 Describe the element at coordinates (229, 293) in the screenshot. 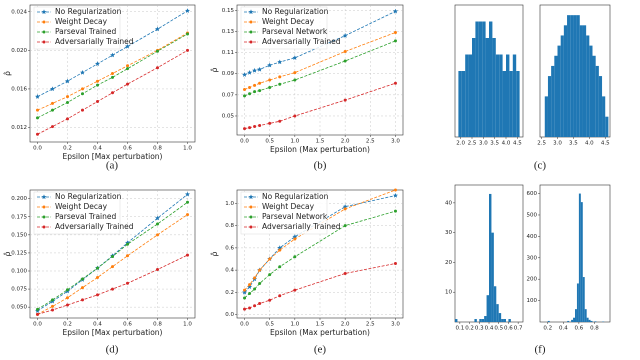

I see `y-tick-label: 0.2` at that location.